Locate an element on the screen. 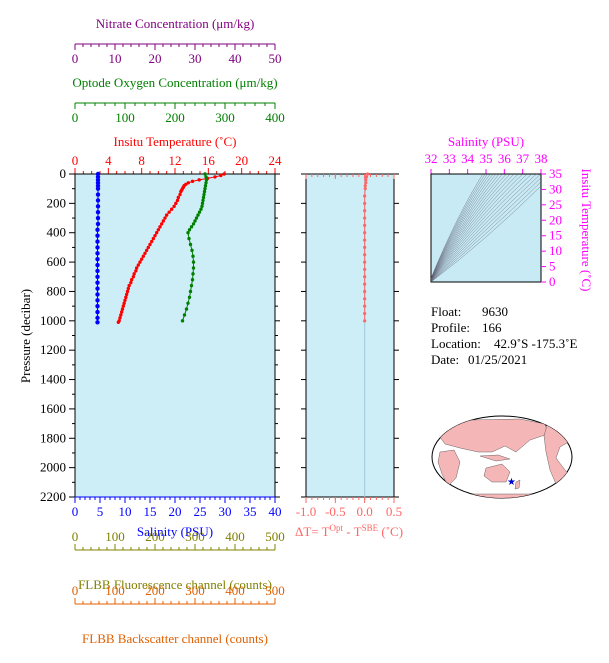 Image resolution: width=609 pixels, height=663 pixels. ts-salinity-axis-title: Salinity (PSU) is located at coordinates (486, 141).